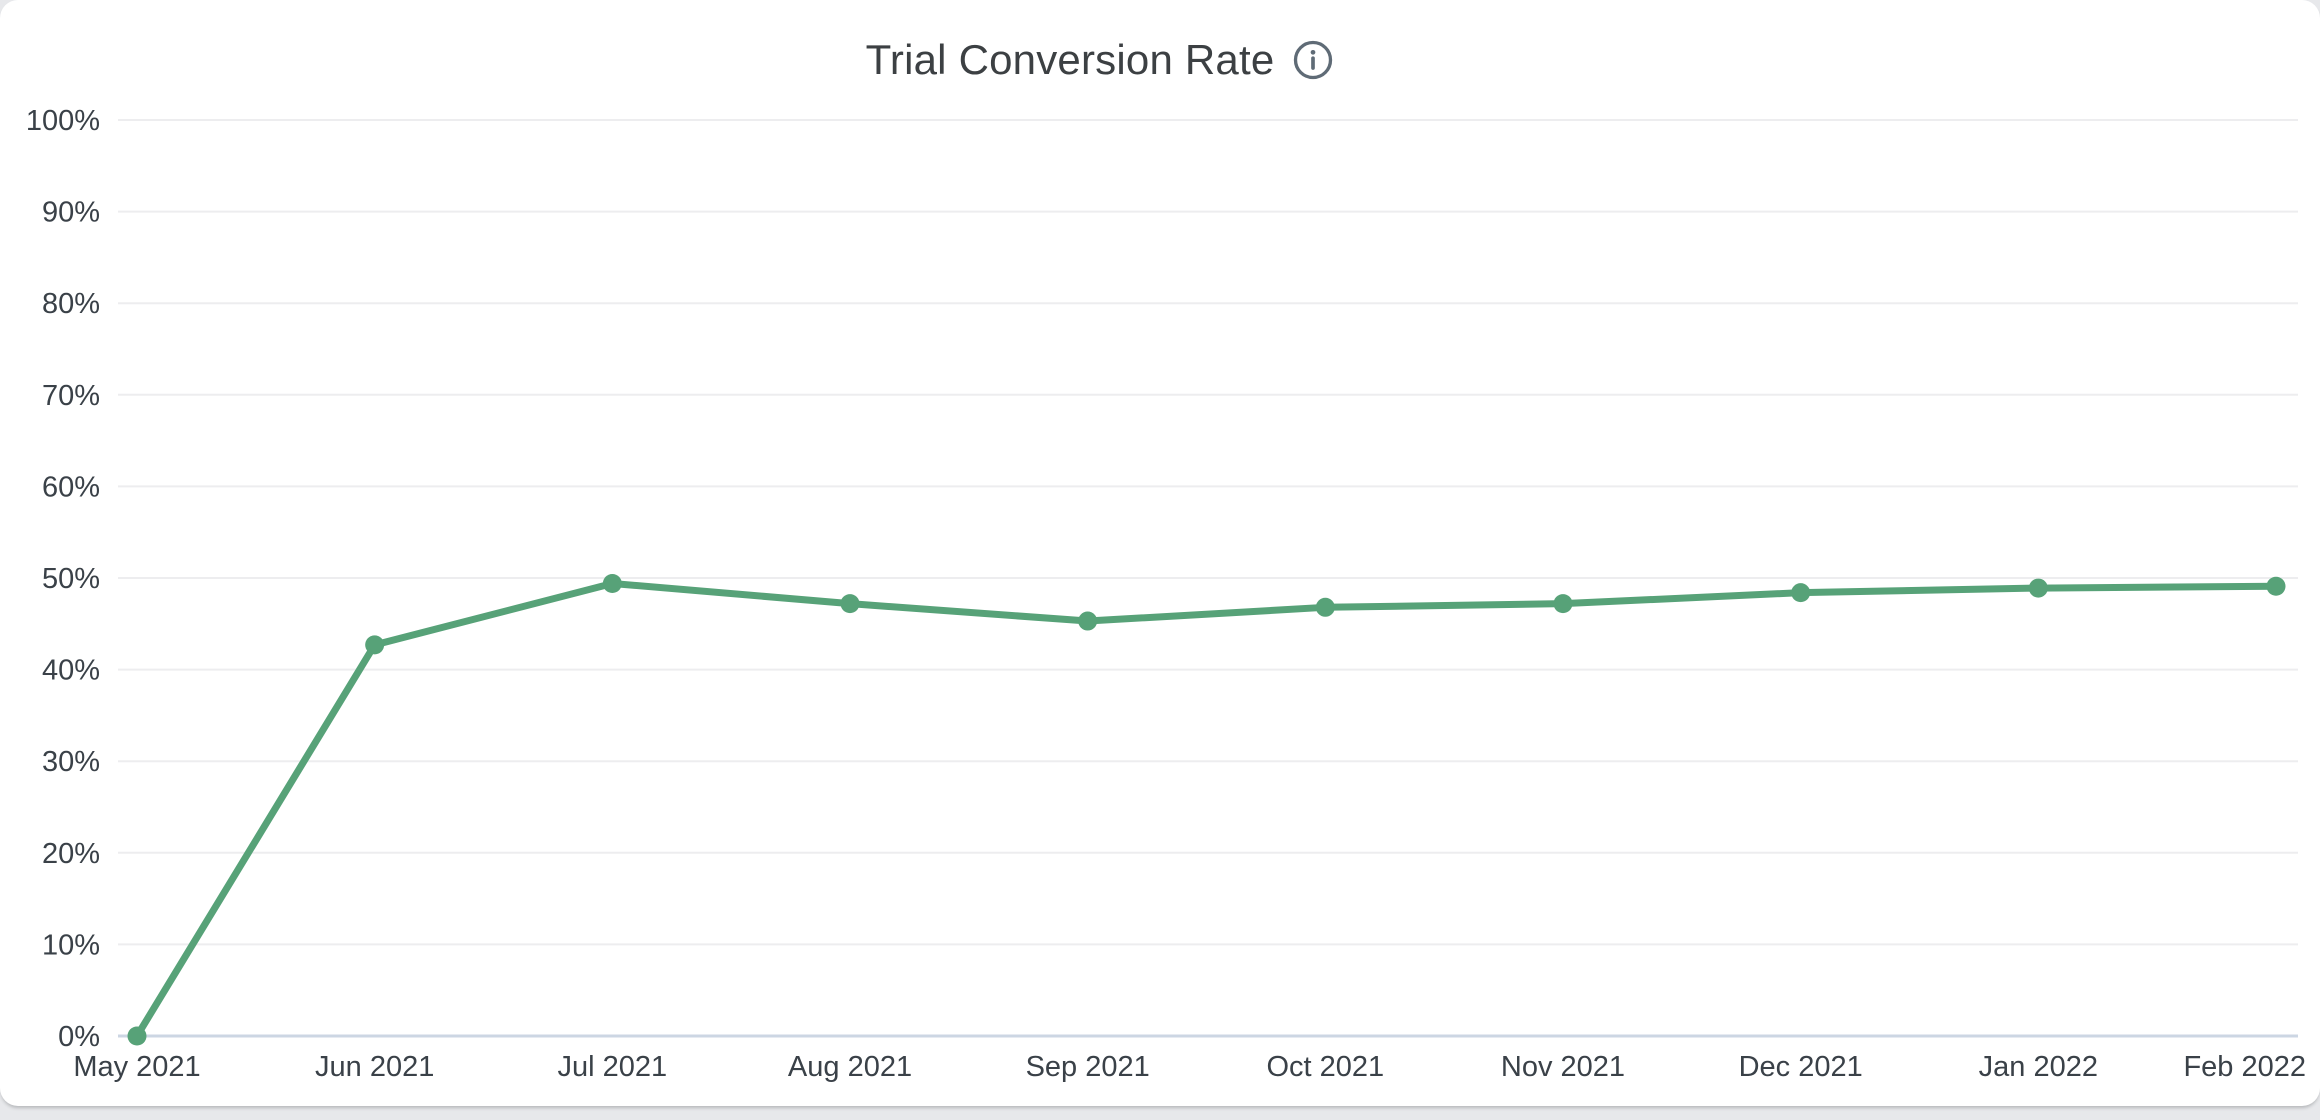  What do you see at coordinates (63, 121) in the screenshot?
I see `y-tick-label: 100%` at bounding box center [63, 121].